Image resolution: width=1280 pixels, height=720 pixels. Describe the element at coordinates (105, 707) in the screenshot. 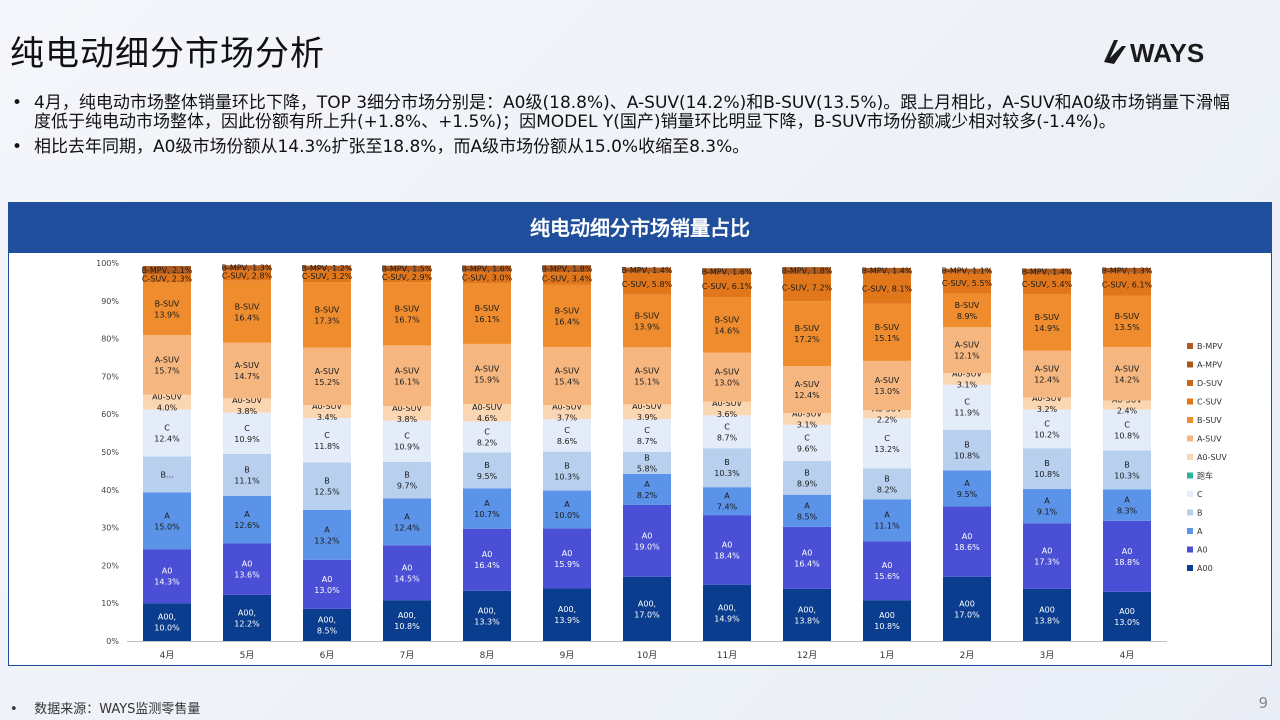

I see `source-note: • 数据来源：WAYS监测零售量` at that location.